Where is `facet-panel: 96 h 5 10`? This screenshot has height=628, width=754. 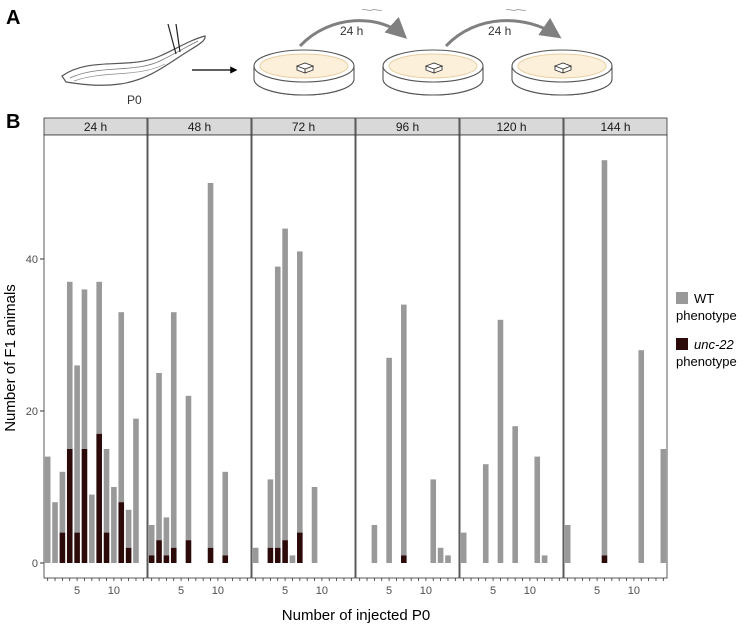
facet-panel: 96 h 5 10 is located at coordinates (407, 357).